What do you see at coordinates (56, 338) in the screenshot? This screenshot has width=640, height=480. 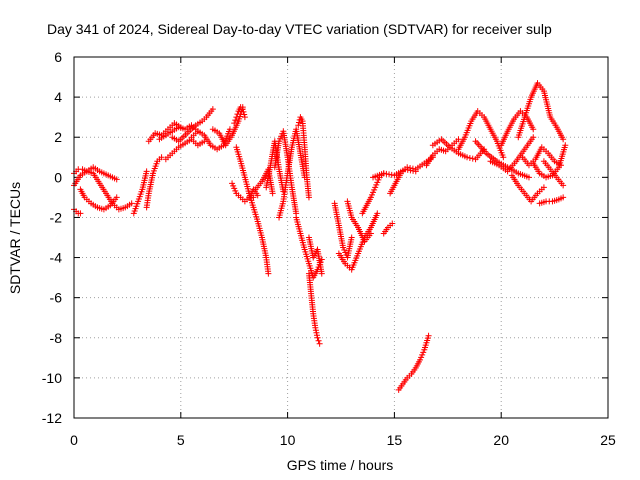 I see `y-tick-label: -8` at bounding box center [56, 338].